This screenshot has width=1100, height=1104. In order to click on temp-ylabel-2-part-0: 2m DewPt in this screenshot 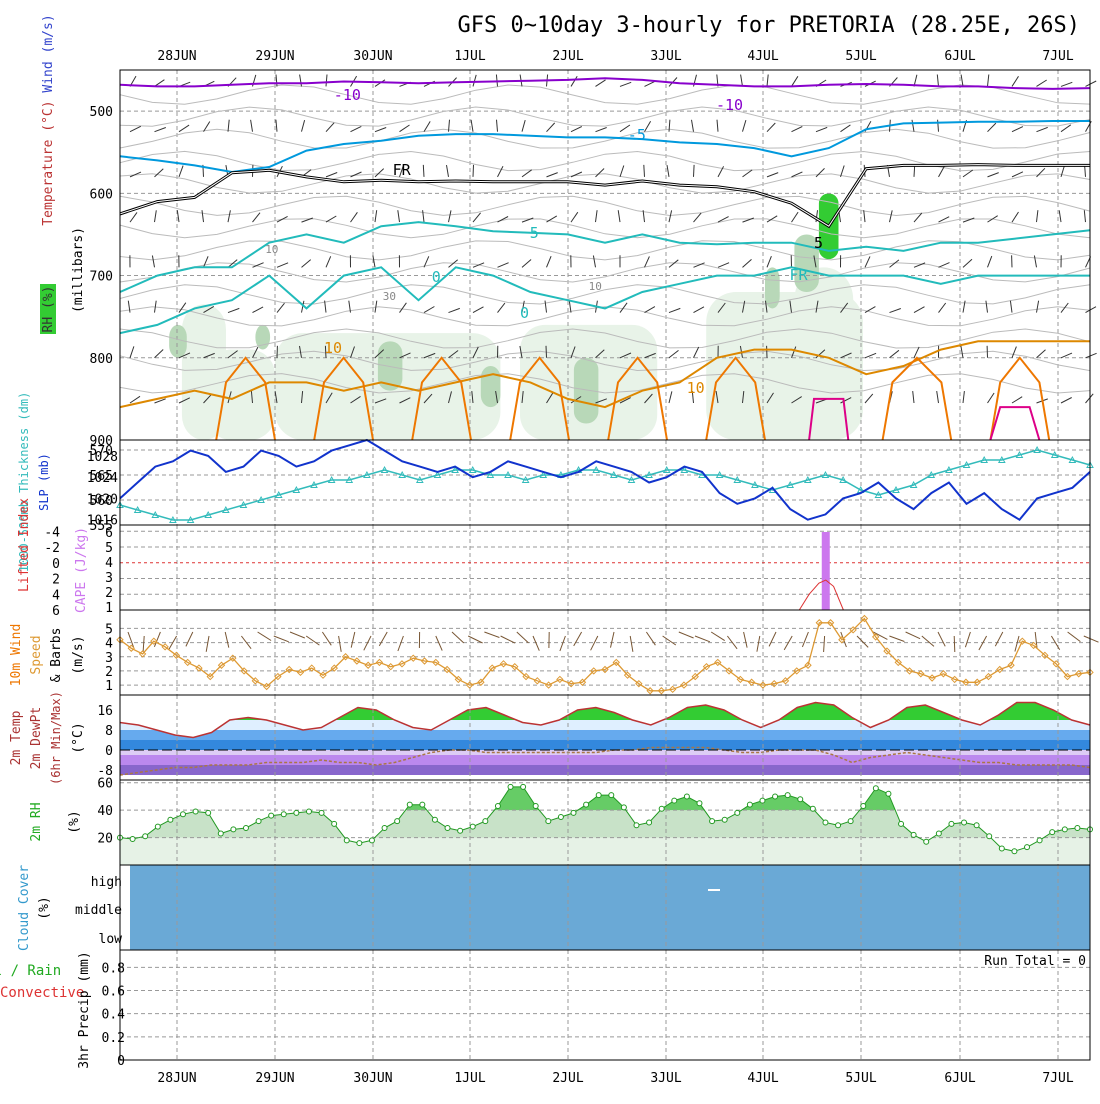, I will do `click(36, 738)`.